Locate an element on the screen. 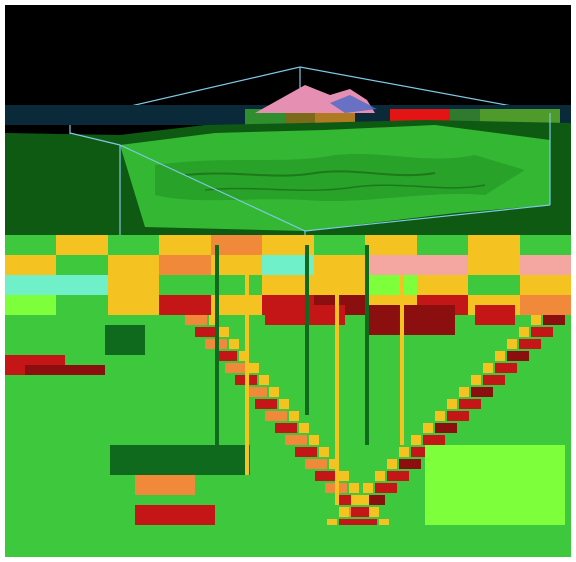  lower-right-region is located at coordinates (495, 490).